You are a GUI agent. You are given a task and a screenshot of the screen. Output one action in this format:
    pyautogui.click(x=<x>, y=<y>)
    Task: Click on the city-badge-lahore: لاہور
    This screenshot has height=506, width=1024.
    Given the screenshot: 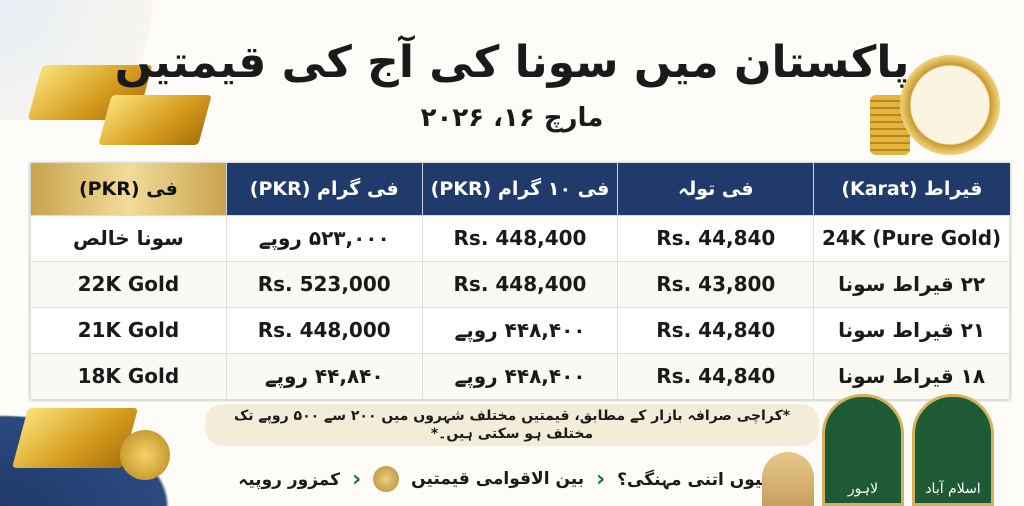 What is the action you would take?
    pyautogui.click(x=863, y=450)
    